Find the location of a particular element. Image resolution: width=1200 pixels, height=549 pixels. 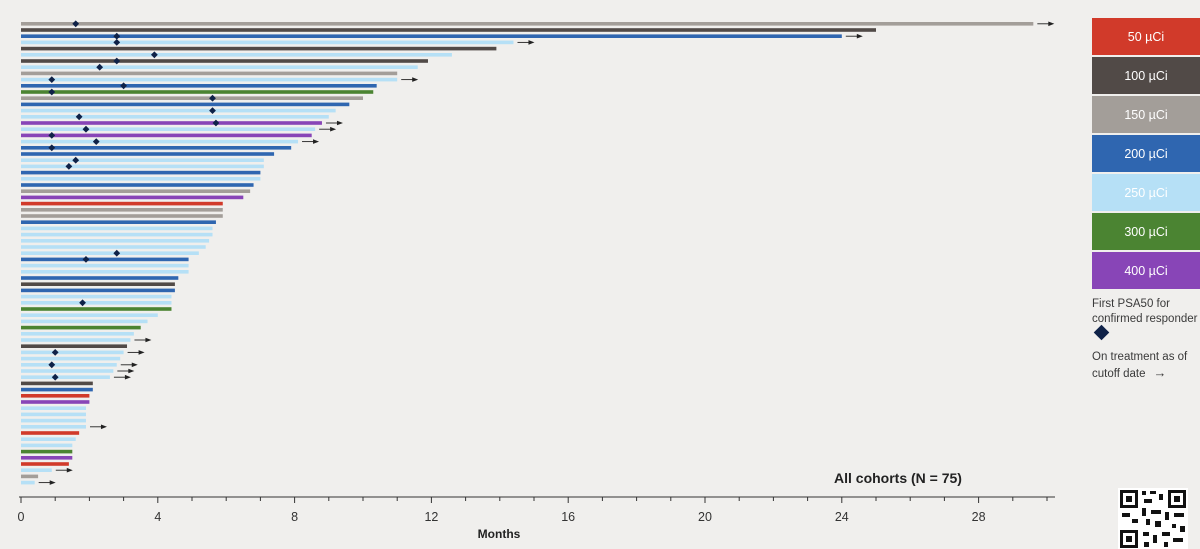

legend-item: 200 µCi is located at coordinates (1146, 153).